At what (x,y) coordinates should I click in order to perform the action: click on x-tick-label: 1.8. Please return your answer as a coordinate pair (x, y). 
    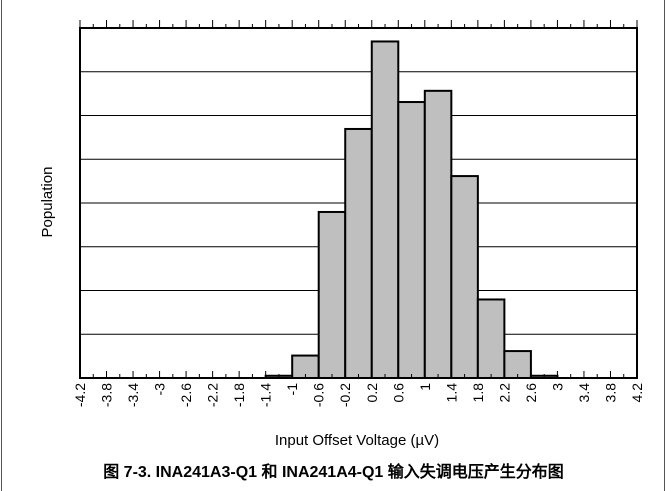
    Looking at the image, I should click on (478, 393).